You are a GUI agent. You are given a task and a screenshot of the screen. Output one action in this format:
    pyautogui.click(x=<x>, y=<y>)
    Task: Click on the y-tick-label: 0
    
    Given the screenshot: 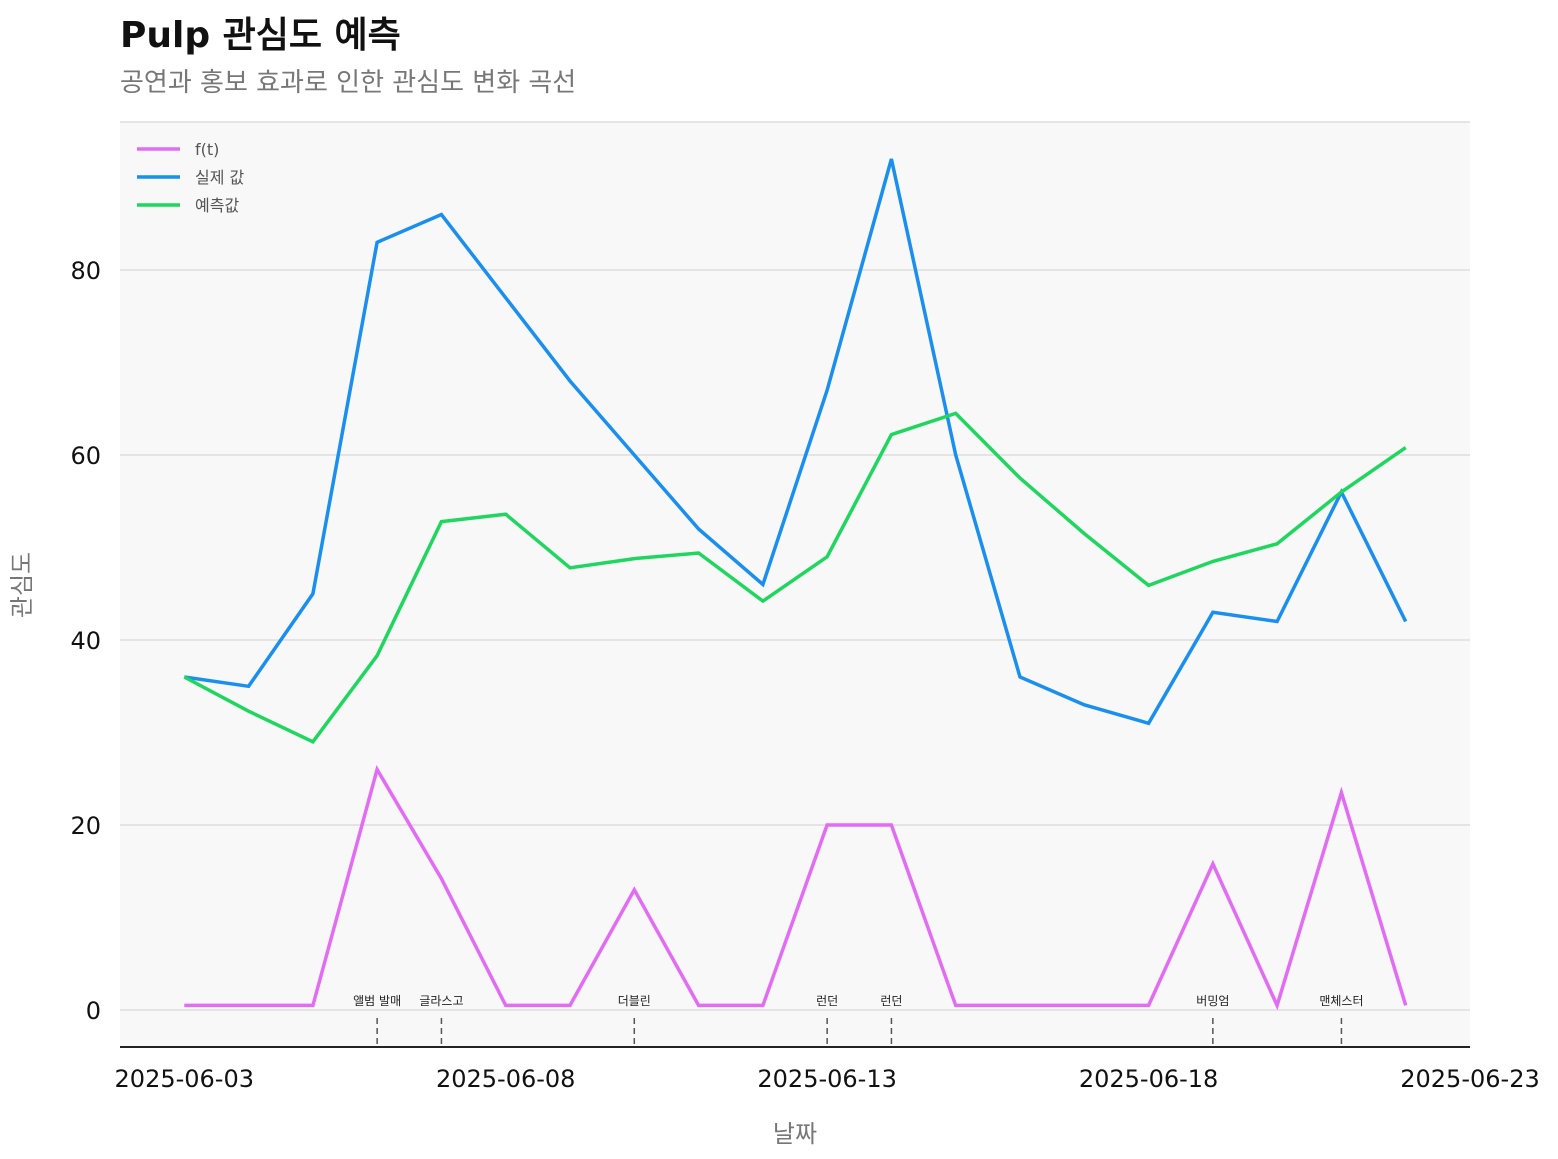 What is the action you would take?
    pyautogui.click(x=93, y=1011)
    